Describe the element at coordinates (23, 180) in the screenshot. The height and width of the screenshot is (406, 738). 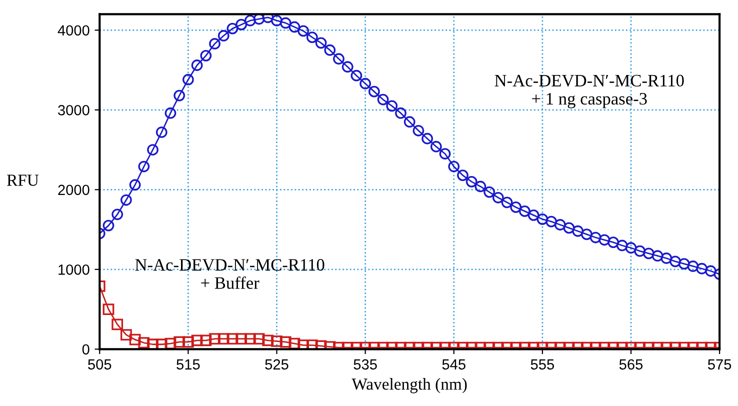
I see `y-axis-title: RFU` at that location.